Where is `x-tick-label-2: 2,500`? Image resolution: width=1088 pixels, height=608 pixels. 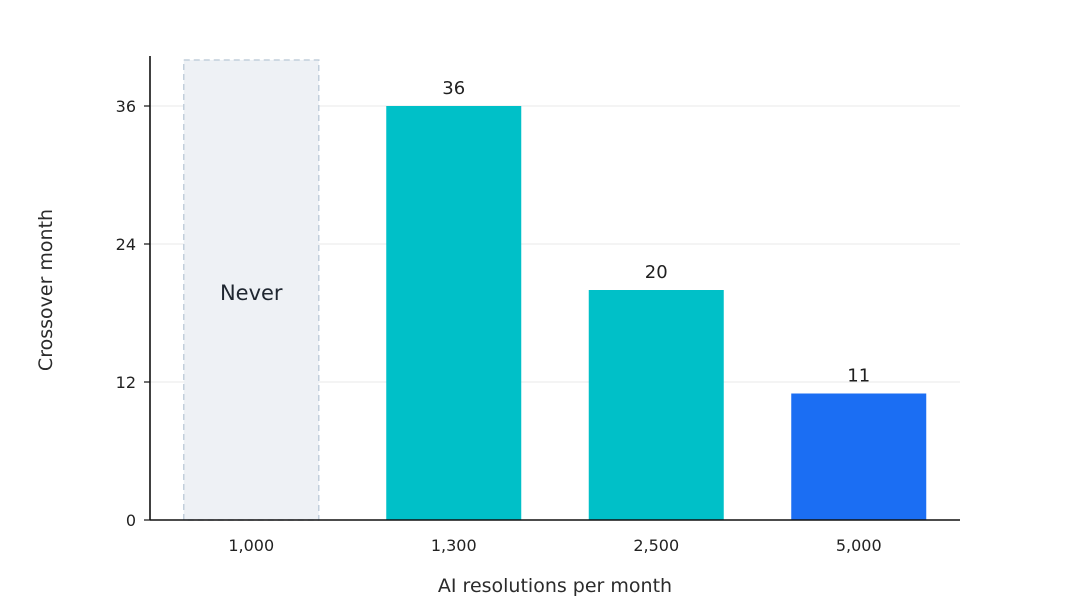
x-tick-label-2: 2,500 is located at coordinates (656, 545).